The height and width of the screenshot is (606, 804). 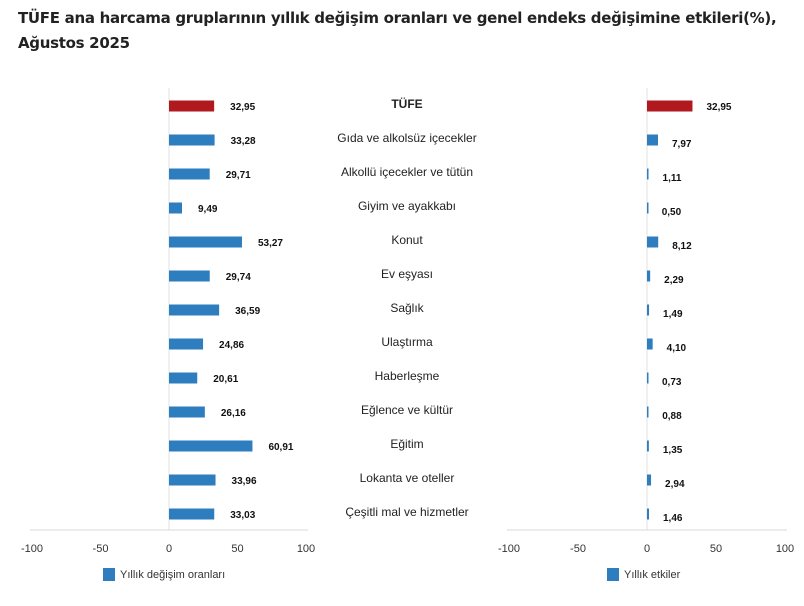 I want to click on category-label: Ev eşyası, so click(x=407, y=274).